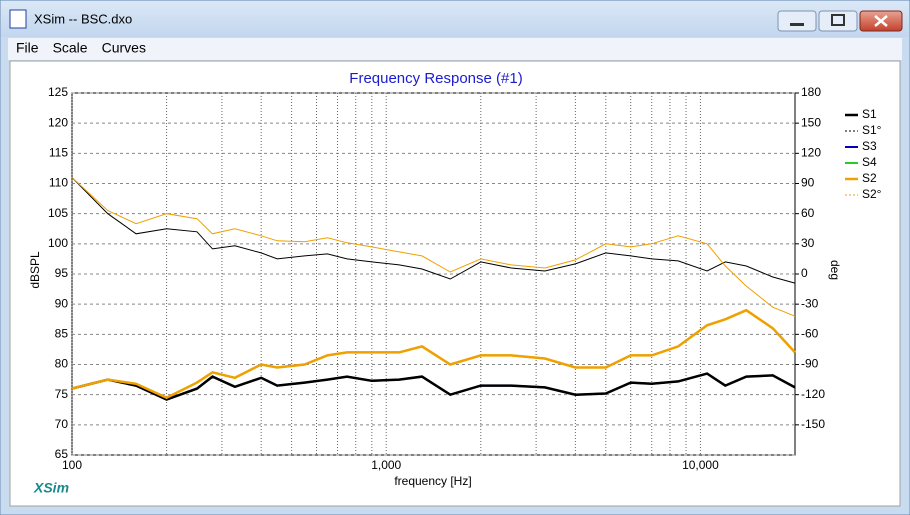 This screenshot has height=515, width=910. What do you see at coordinates (808, 243) in the screenshot?
I see `y2-tick-label: 30` at bounding box center [808, 243].